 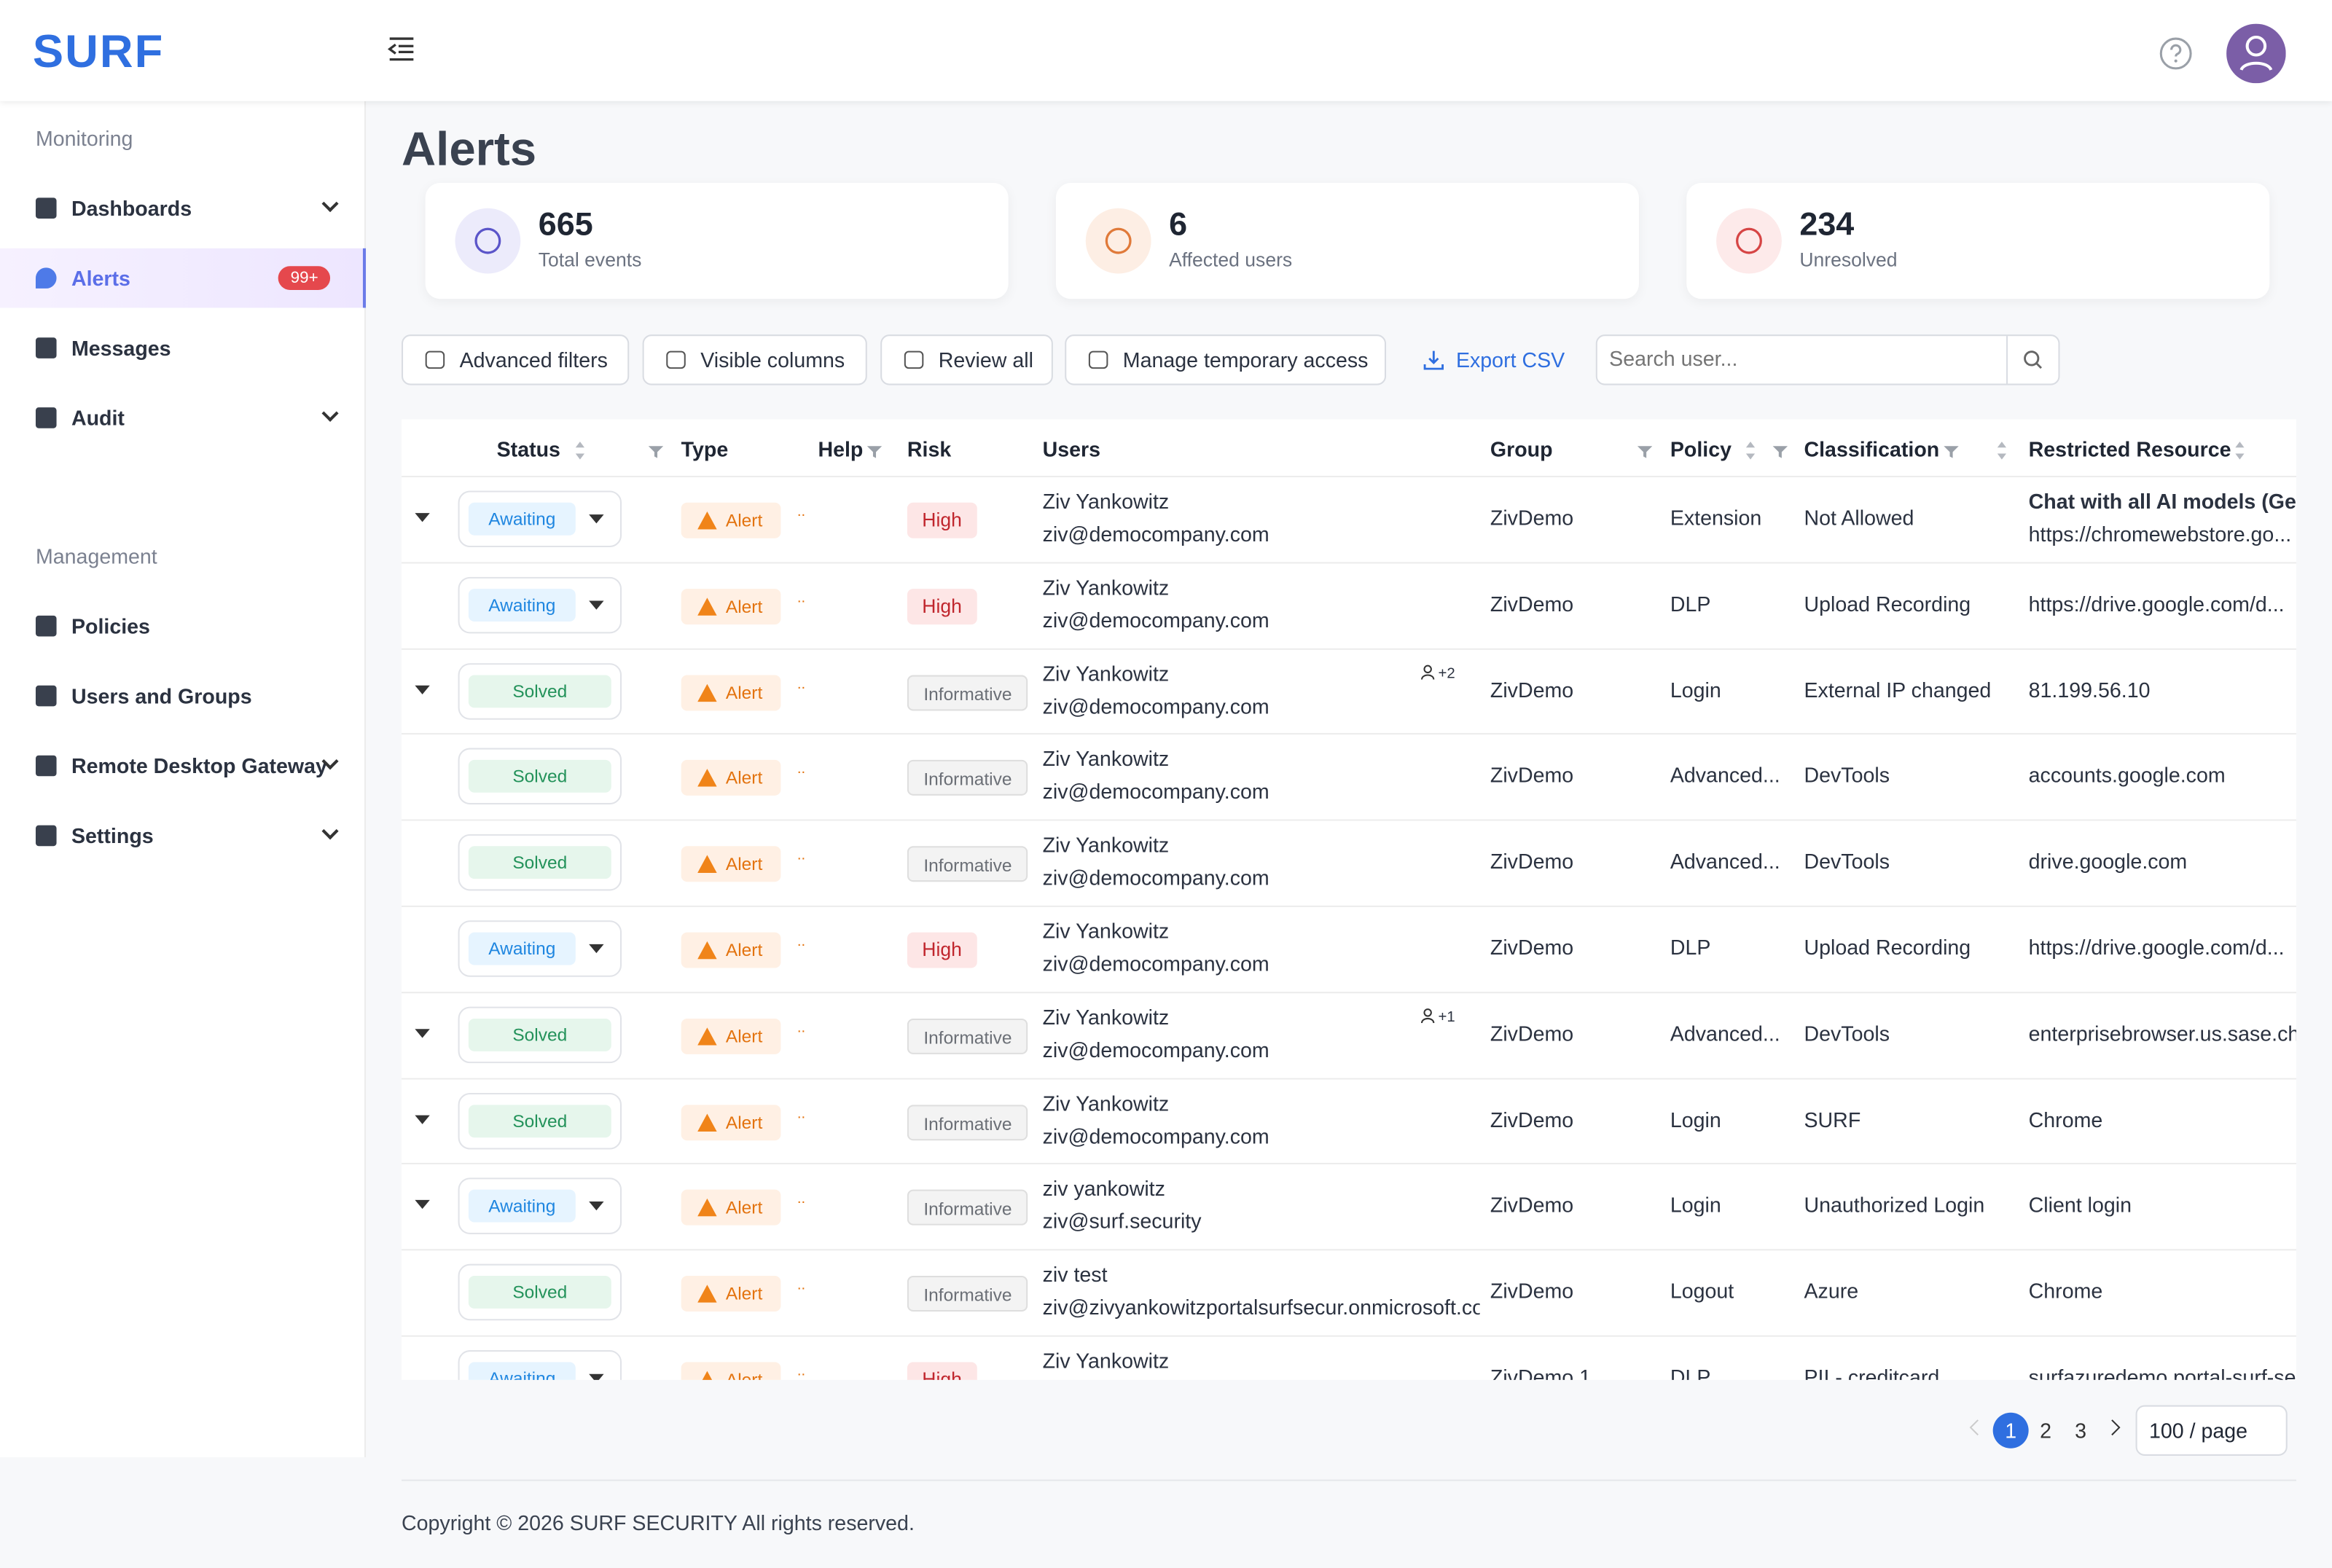 I want to click on search-box, so click(x=1827, y=359).